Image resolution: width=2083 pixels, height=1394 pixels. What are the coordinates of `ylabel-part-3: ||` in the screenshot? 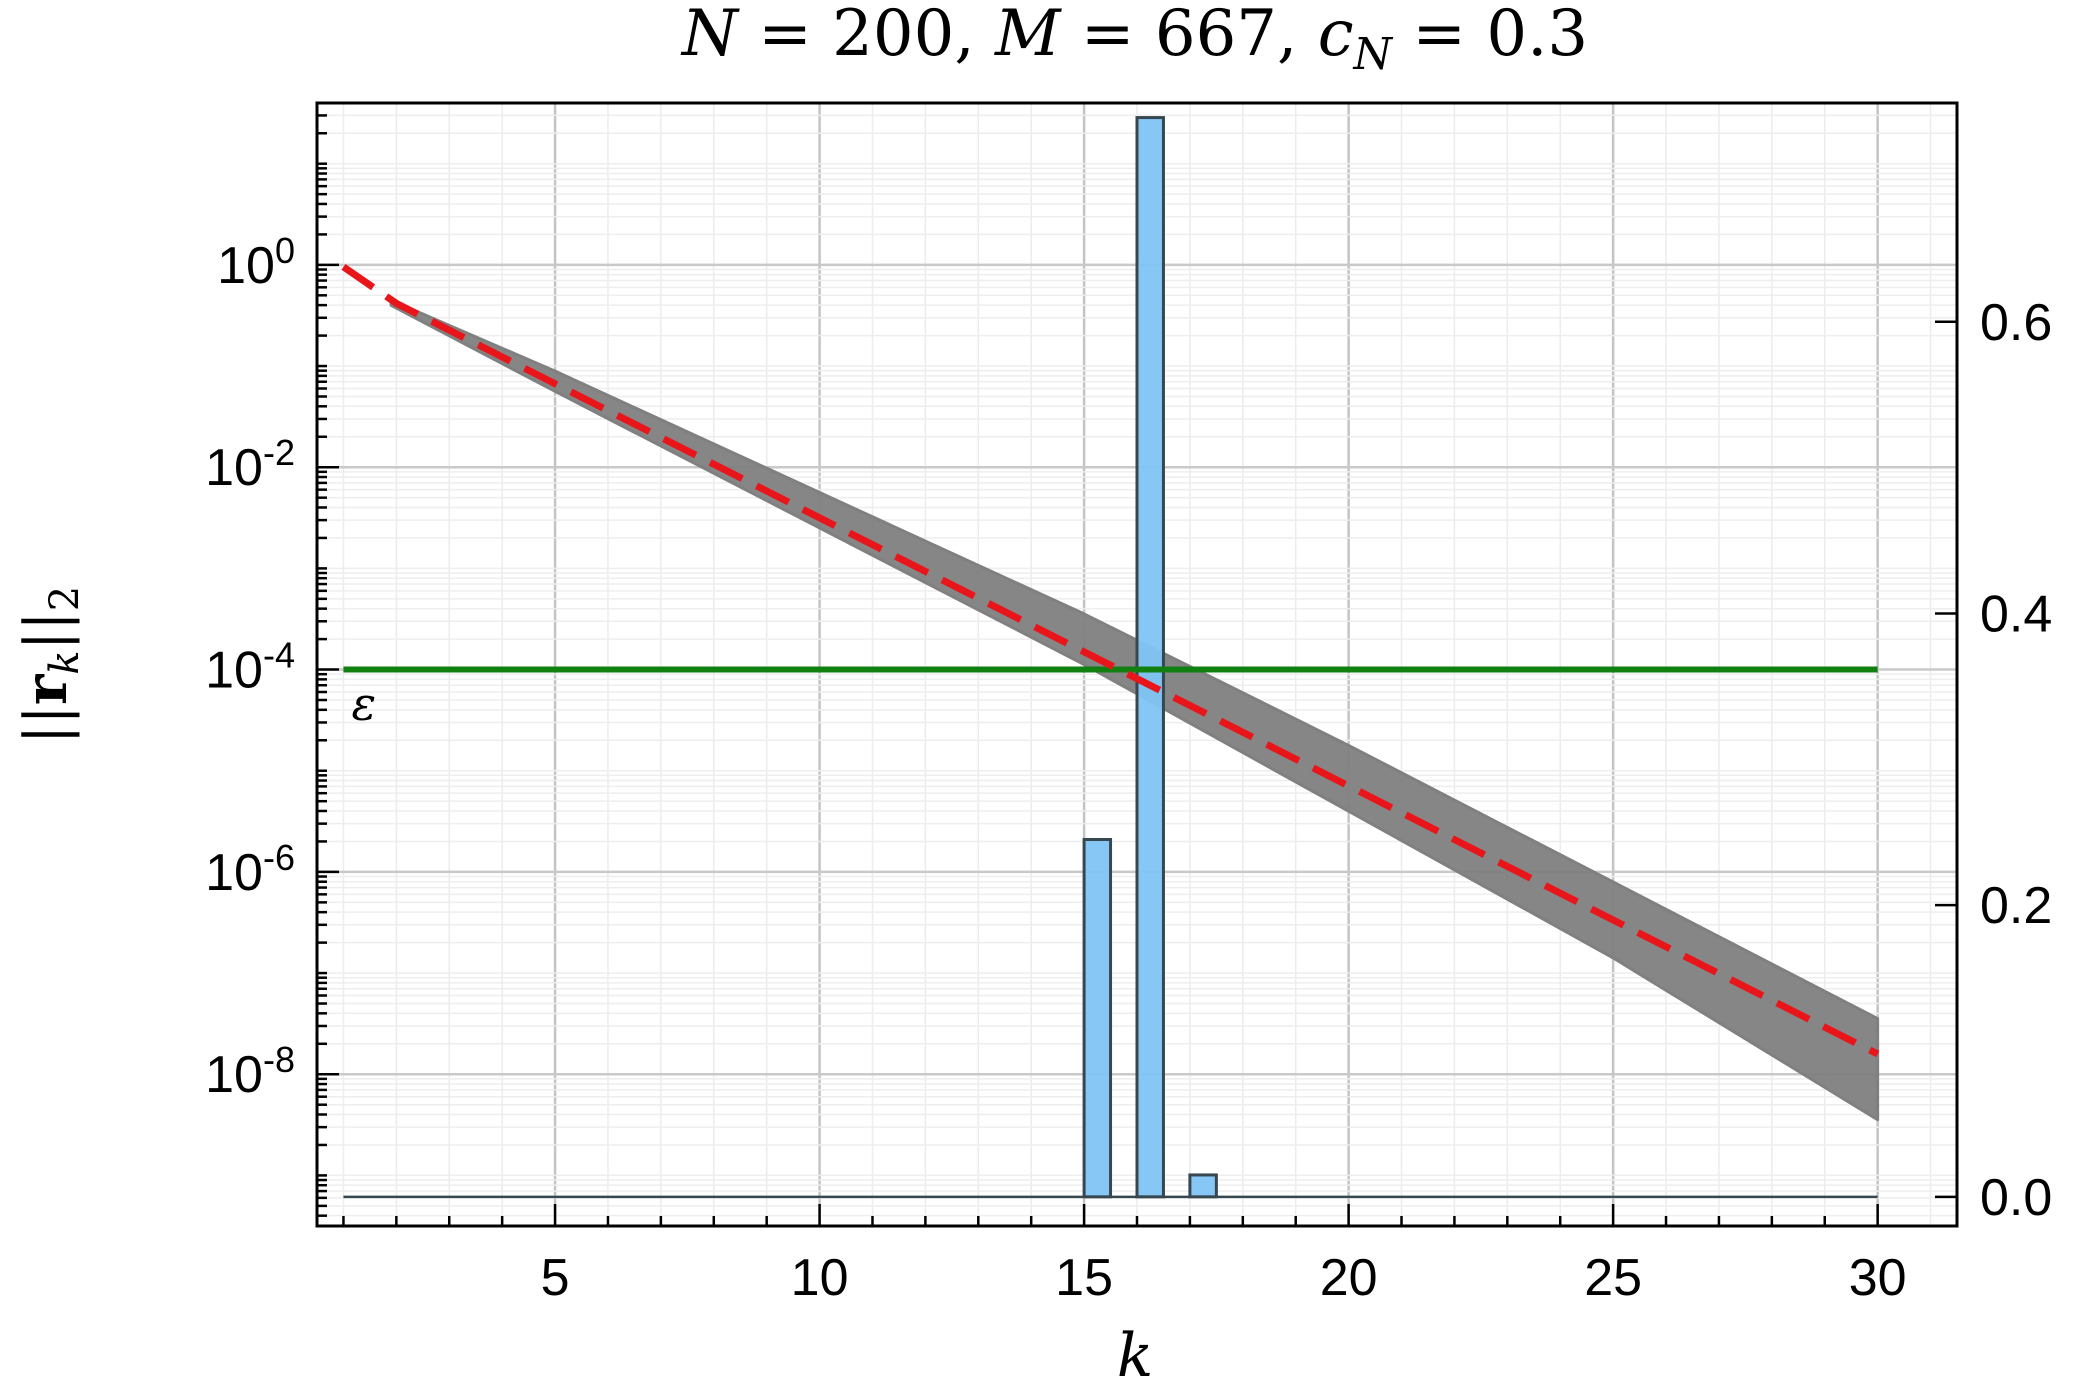 It's located at (46, 630).